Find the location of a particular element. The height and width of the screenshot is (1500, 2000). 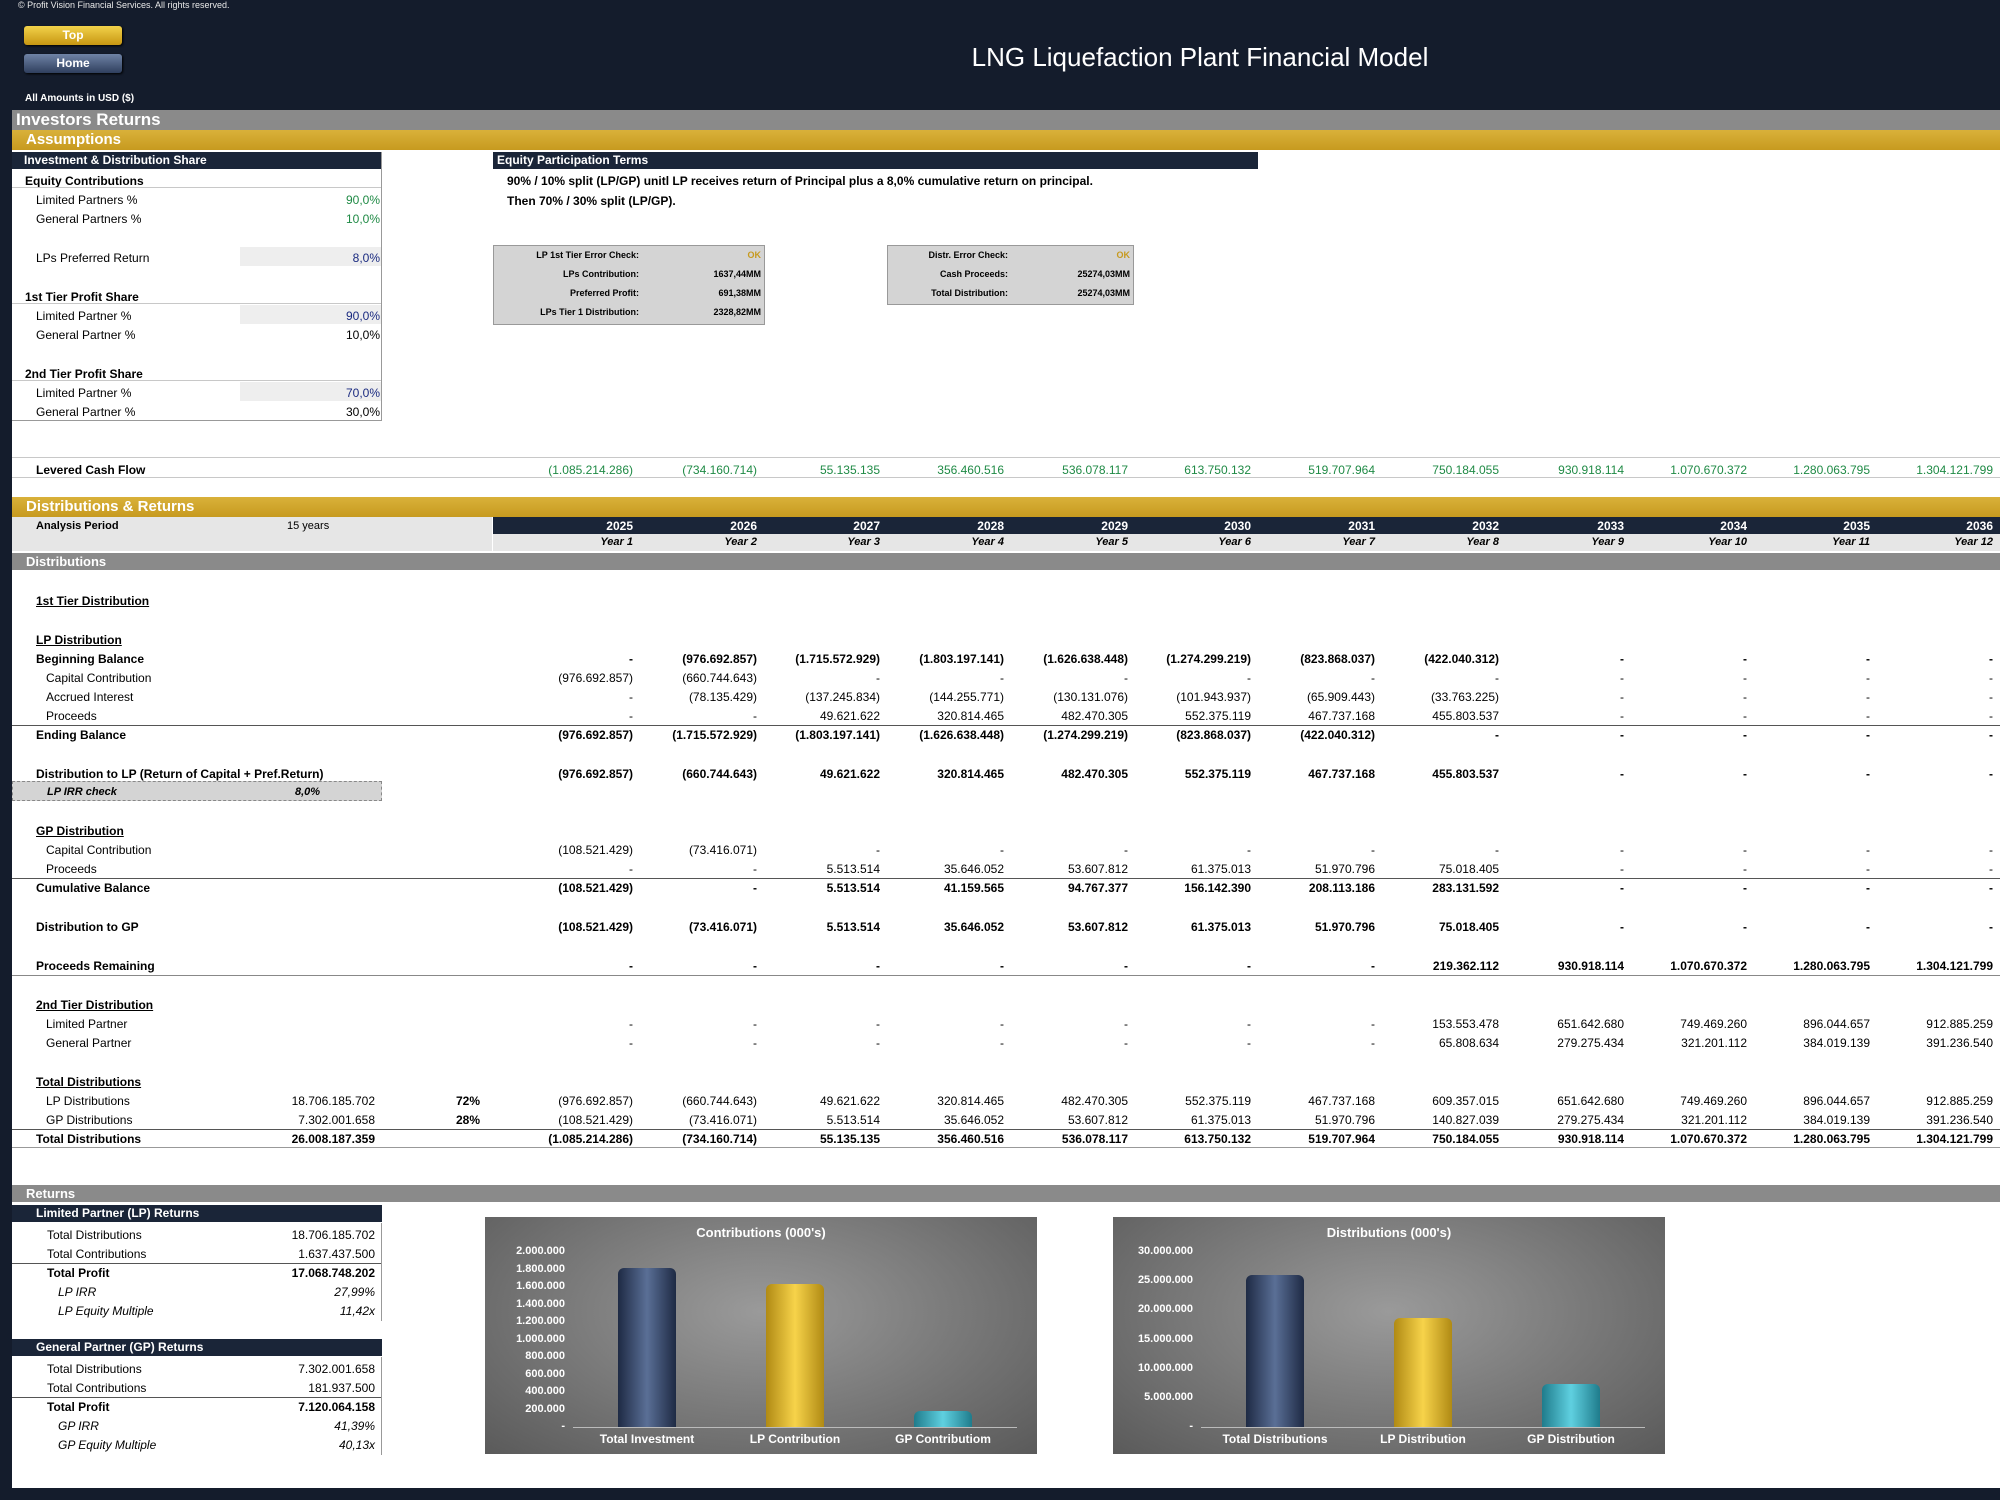

chart-x-label: LP Distribution is located at coordinates (1423, 1439).